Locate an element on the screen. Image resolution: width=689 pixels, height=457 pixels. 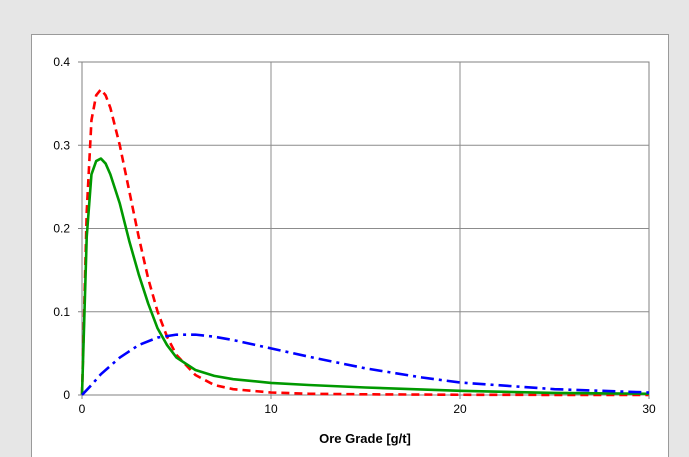
y-tick-label: 0.4 is located at coordinates (61, 62).